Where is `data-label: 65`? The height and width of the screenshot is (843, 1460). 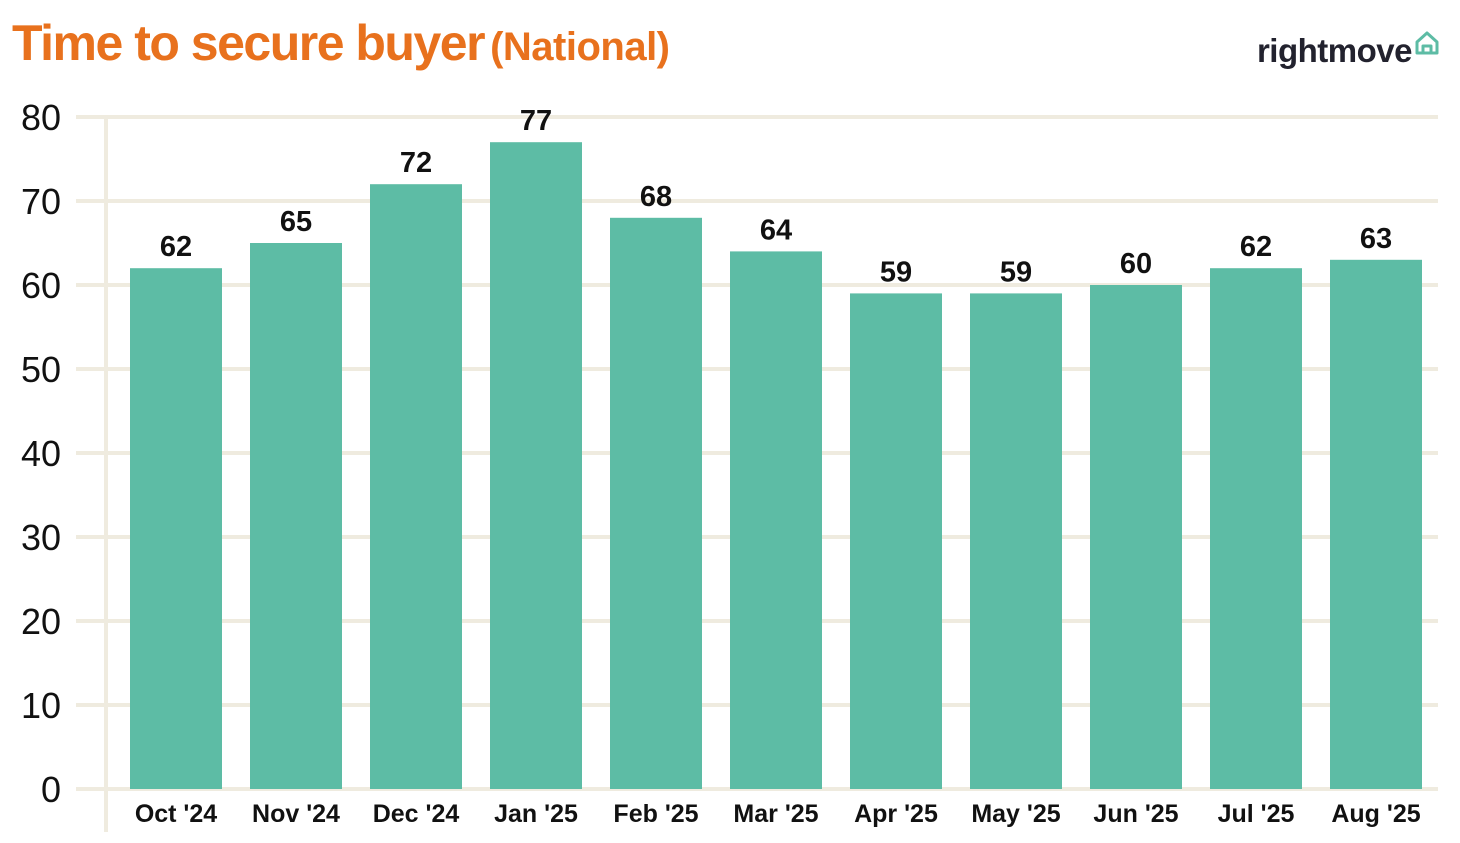
data-label: 65 is located at coordinates (296, 222).